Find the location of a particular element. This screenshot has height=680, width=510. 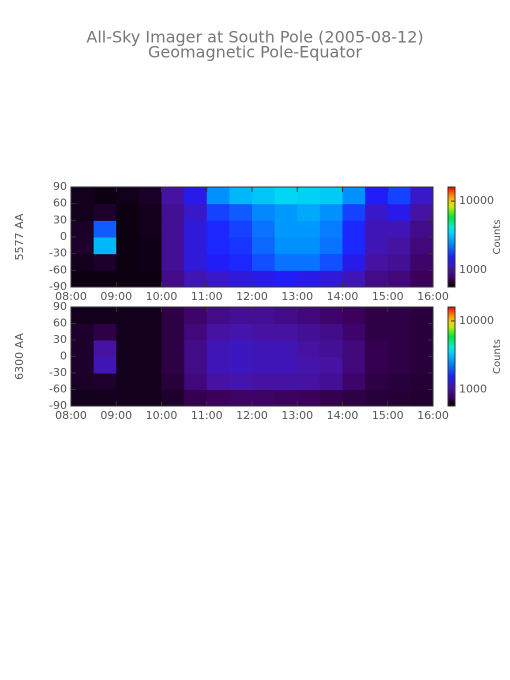

y-tick-label: 90 is located at coordinates (60, 186).